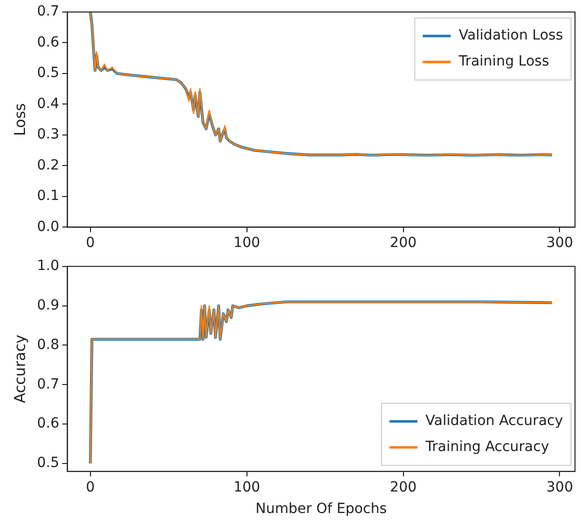 The width and height of the screenshot is (581, 520). Describe the element at coordinates (511, 36) in the screenshot. I see `legend-label: Validation Loss` at that location.